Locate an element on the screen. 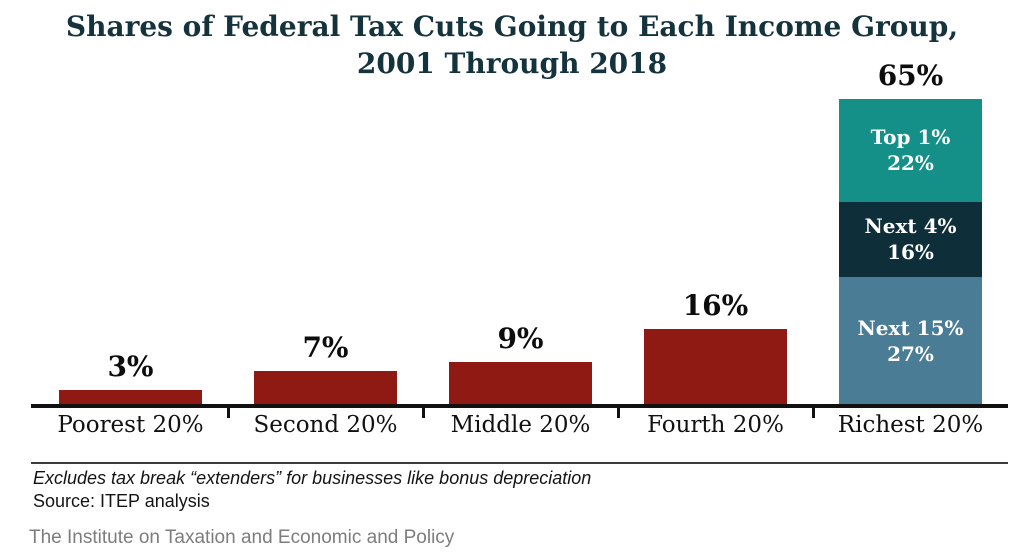 The image size is (1024, 559). footer-divider is located at coordinates (519, 463).